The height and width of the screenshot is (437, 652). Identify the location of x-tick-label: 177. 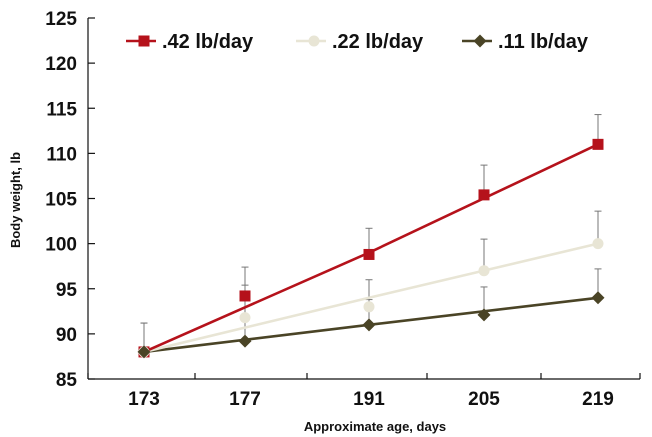
(245, 399).